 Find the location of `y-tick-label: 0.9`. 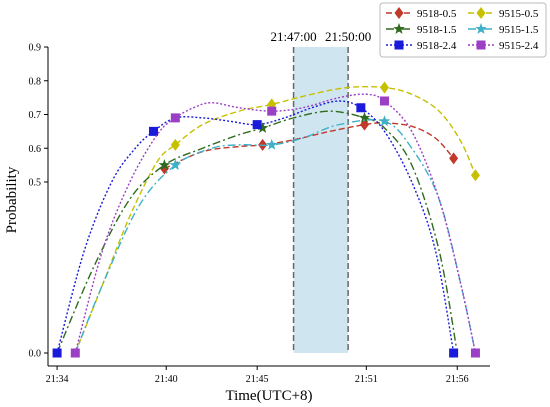

y-tick-label: 0.9 is located at coordinates (35, 48).